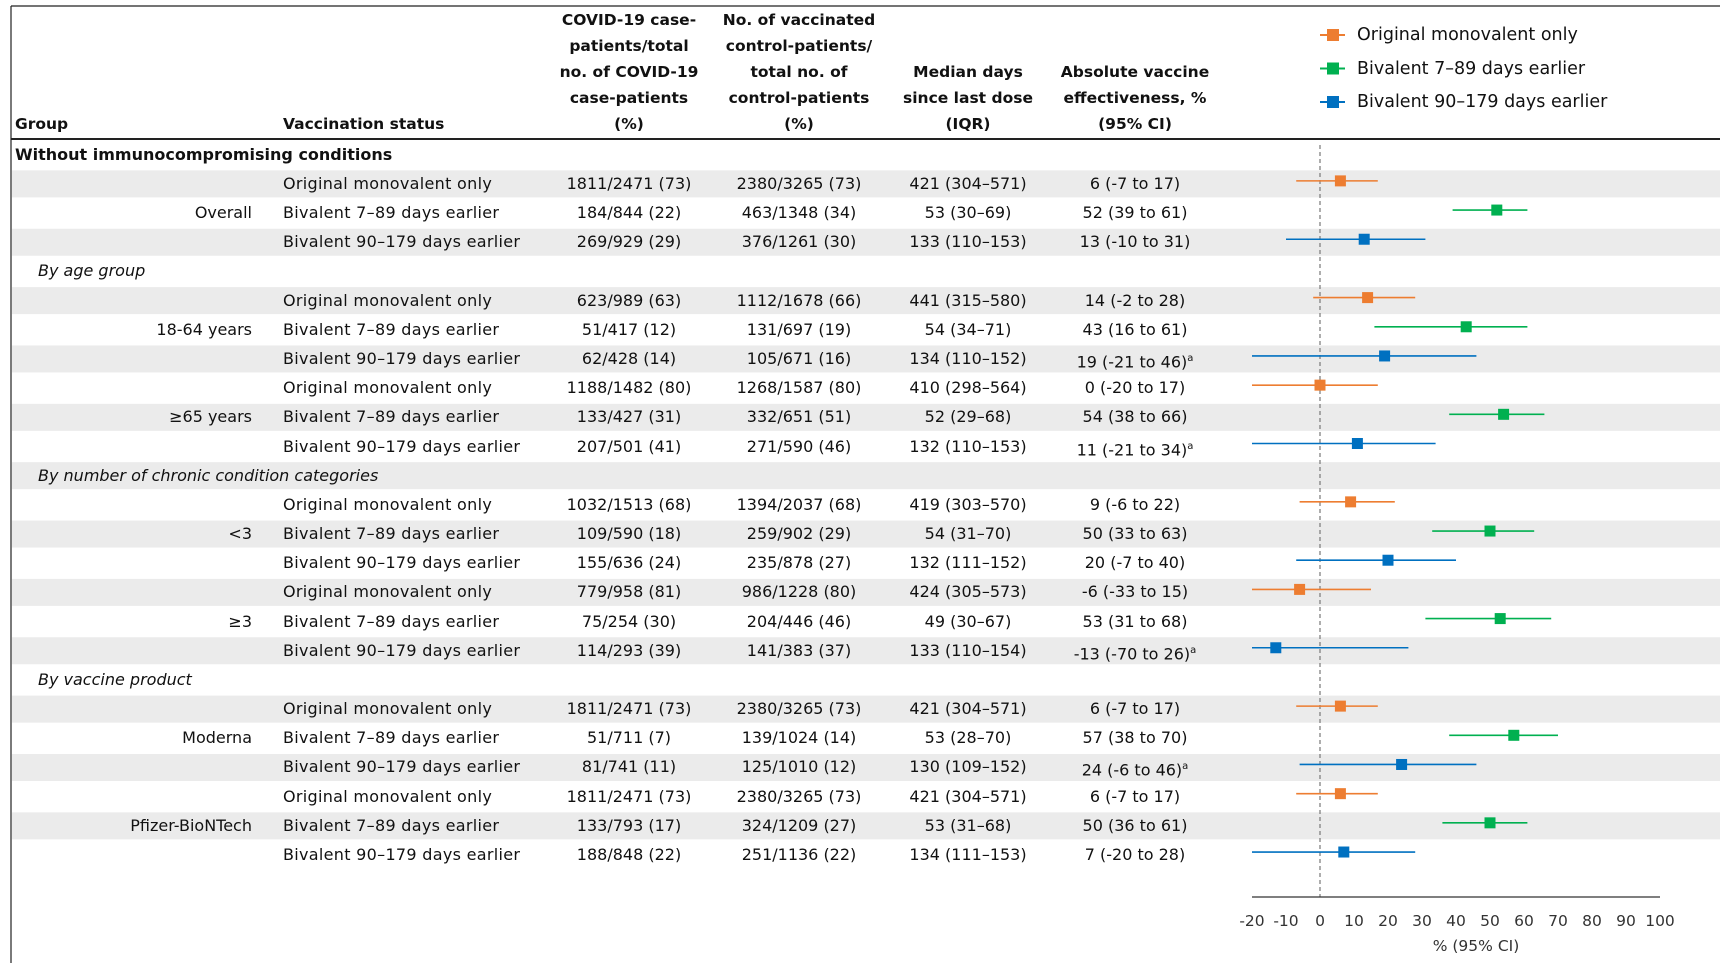  I want to click on legend-marker, so click(1333, 68).